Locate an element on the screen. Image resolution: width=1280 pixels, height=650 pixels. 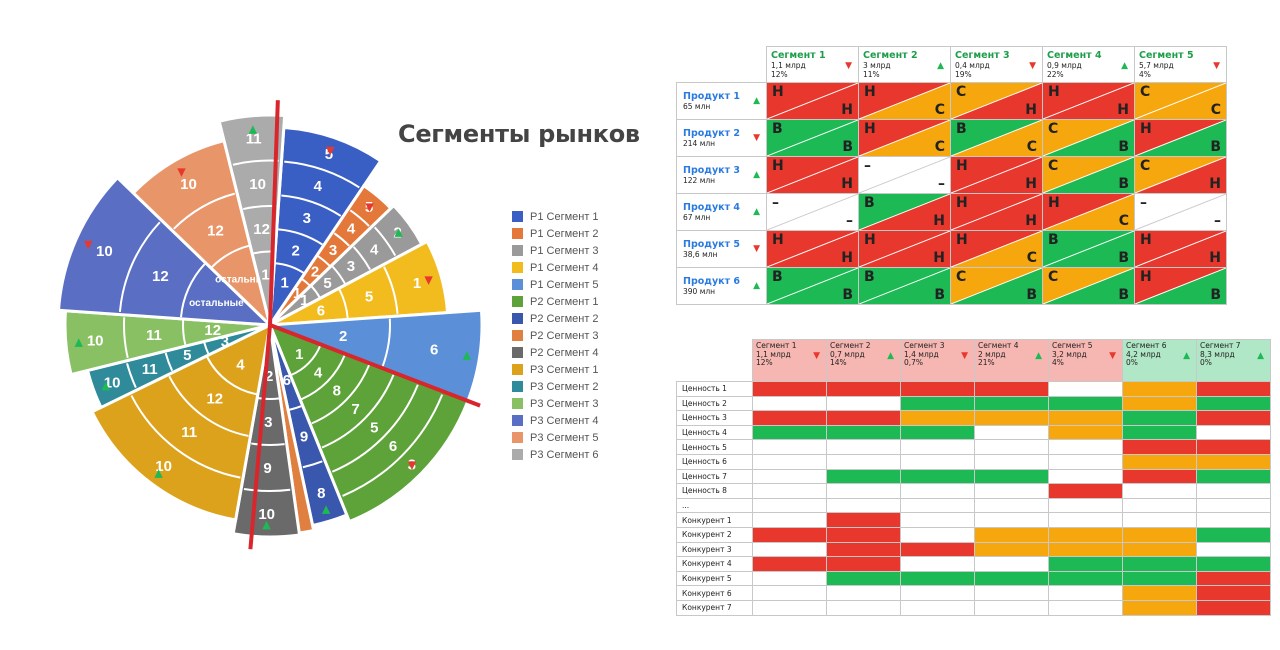
segment-share: 0,7% is located at coordinates (914, 362).